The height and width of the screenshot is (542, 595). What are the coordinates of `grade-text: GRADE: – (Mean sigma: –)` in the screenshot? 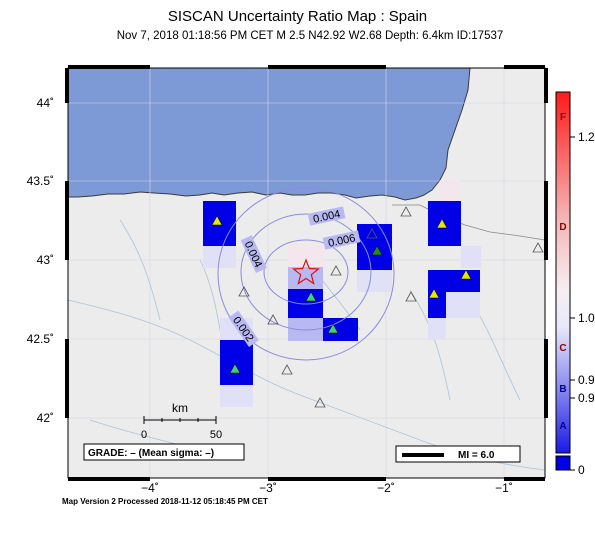 It's located at (151, 453).